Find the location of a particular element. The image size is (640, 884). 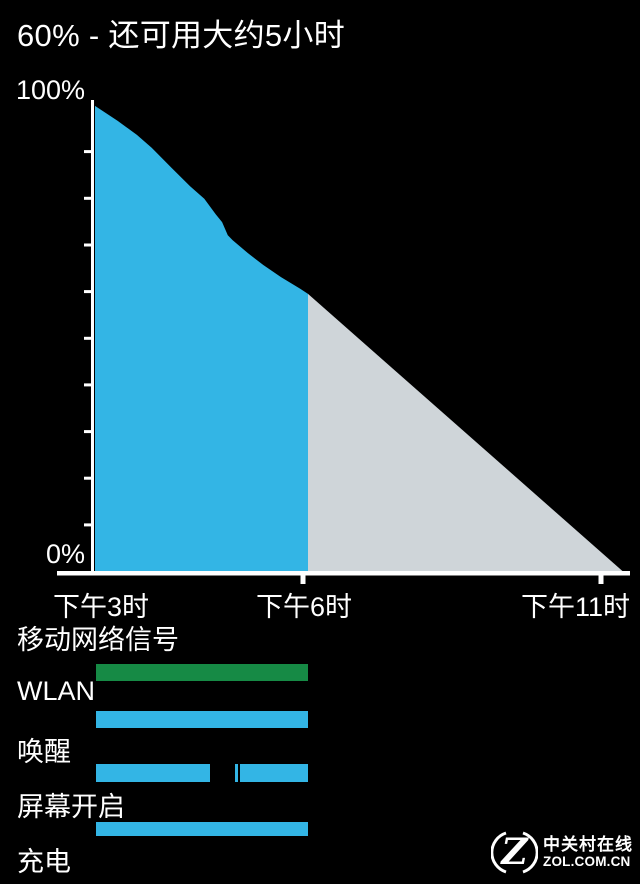

watermark-text: 中关村在线 ZOL.COM.CN is located at coordinates (588, 852).